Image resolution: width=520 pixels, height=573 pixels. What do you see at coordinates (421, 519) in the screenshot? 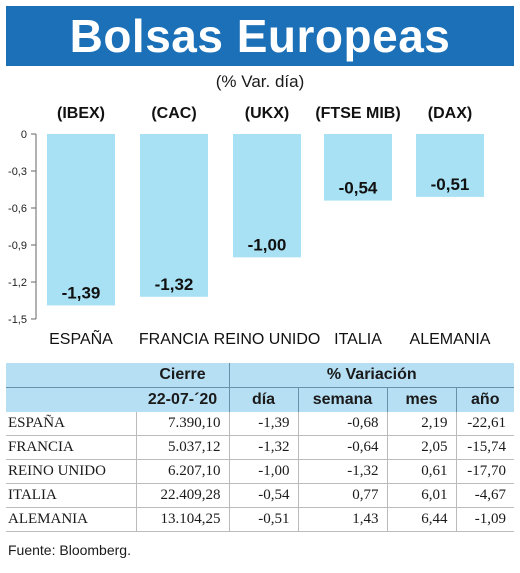
I see `row-mes: 6,44` at bounding box center [421, 519].